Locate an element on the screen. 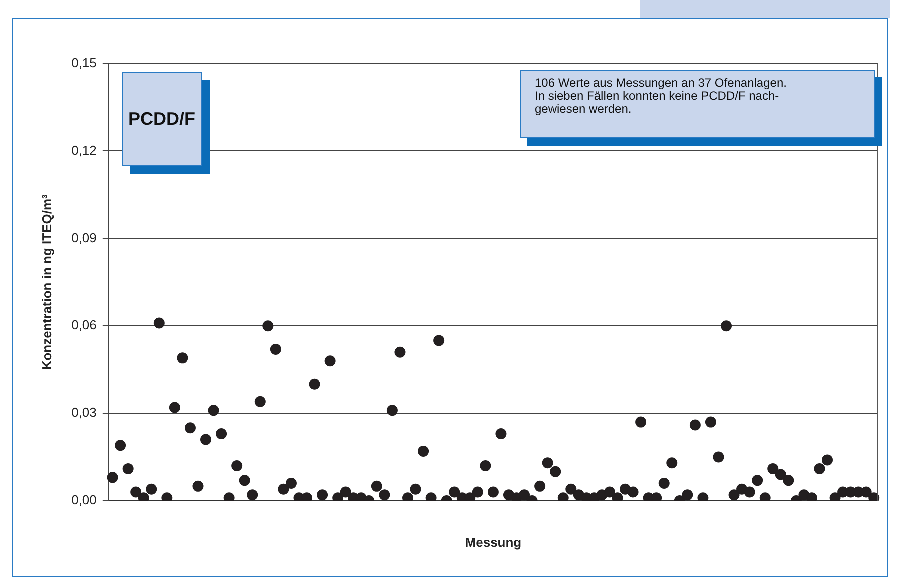 The height and width of the screenshot is (579, 901). y-tick-label: 0,09 is located at coordinates (84, 238).